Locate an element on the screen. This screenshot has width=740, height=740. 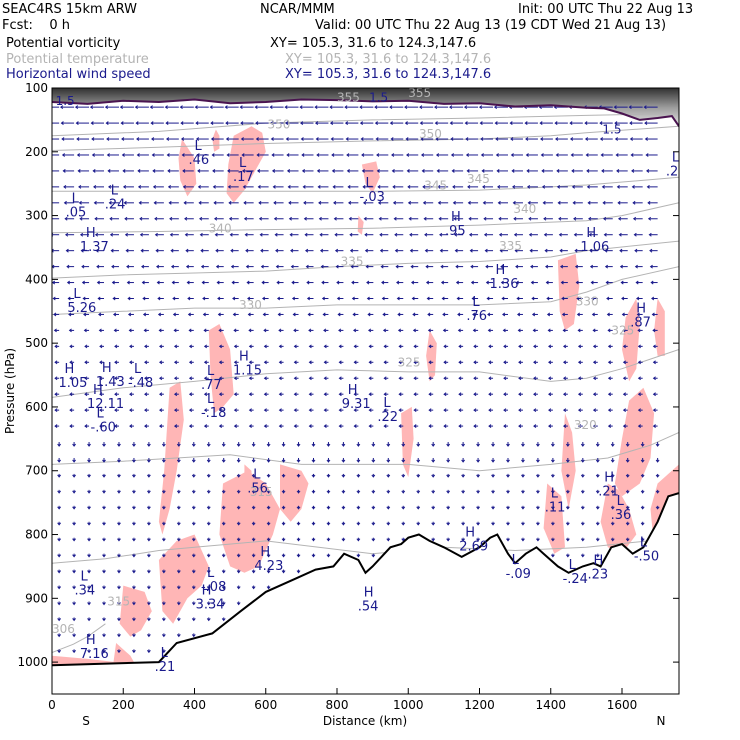
pv-extremum-value: 2.69 is located at coordinates (473, 546).